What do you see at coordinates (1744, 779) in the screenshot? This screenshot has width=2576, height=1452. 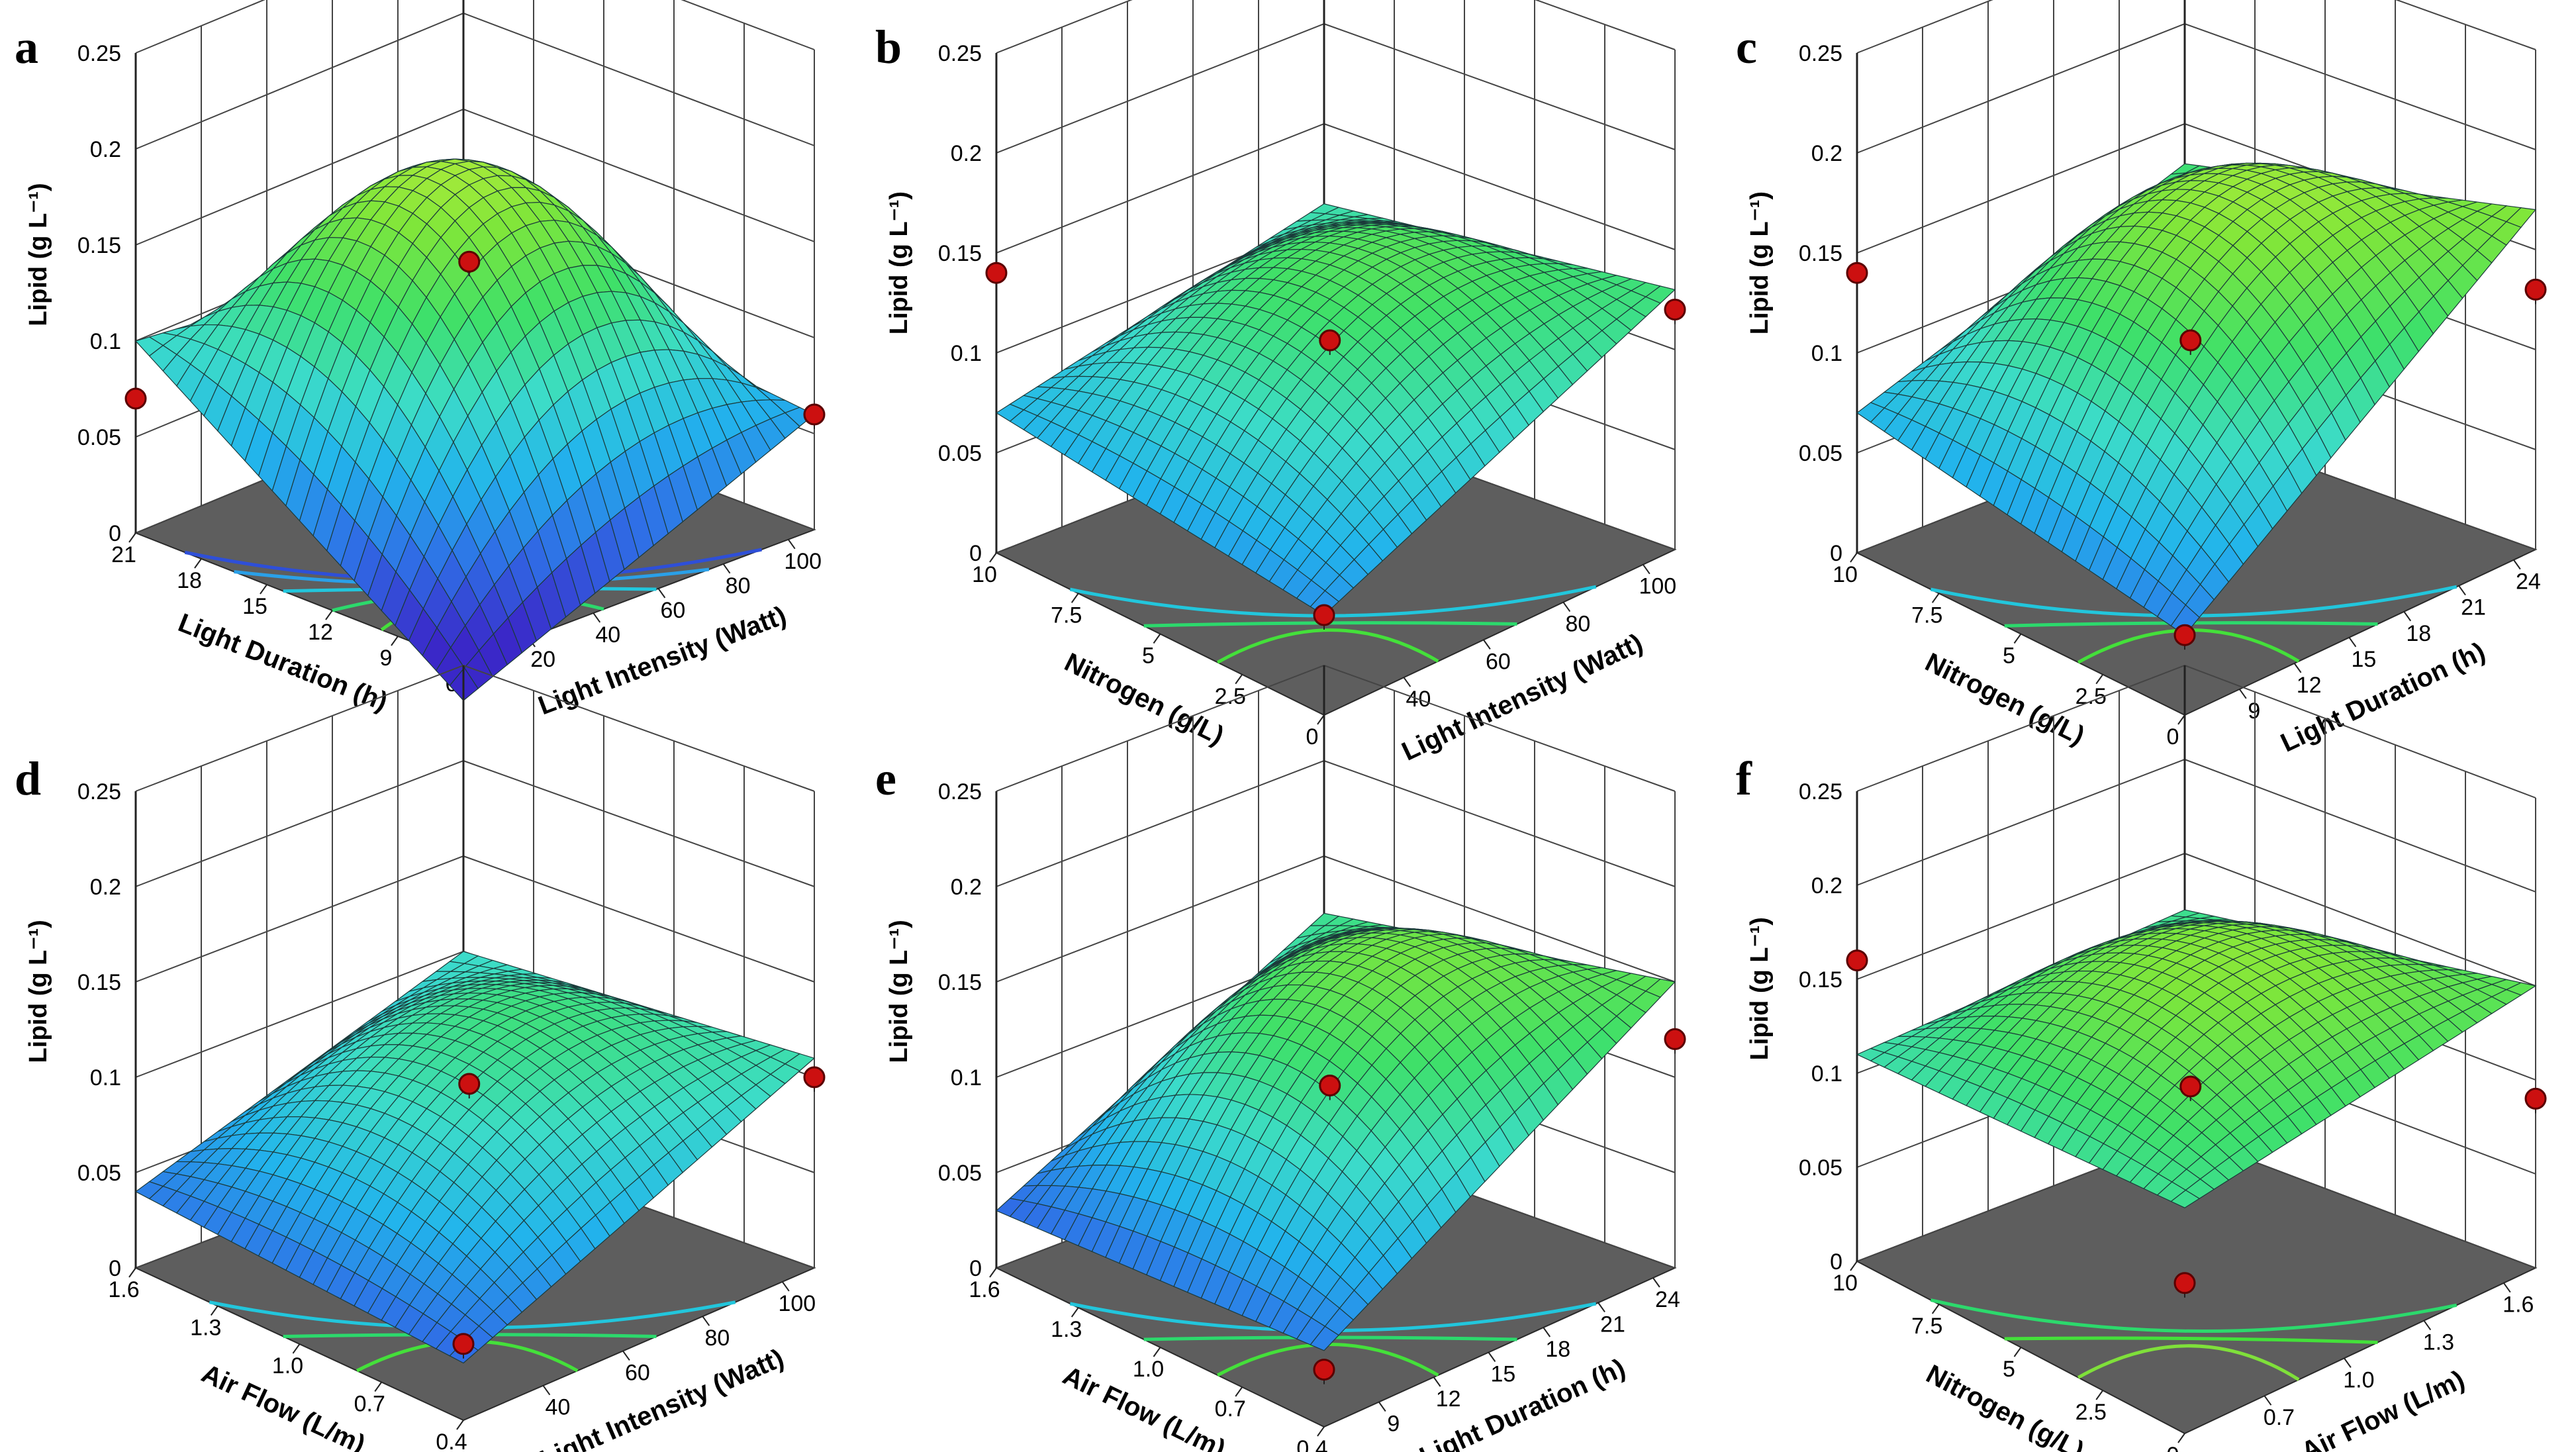 I see `panel-letter-f: f` at bounding box center [1744, 779].